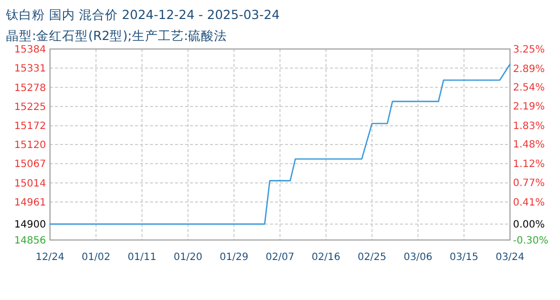 The width and height of the screenshot is (560, 300). Describe the element at coordinates (30, 203) in the screenshot. I see `y-tick-label: 14961` at that location.